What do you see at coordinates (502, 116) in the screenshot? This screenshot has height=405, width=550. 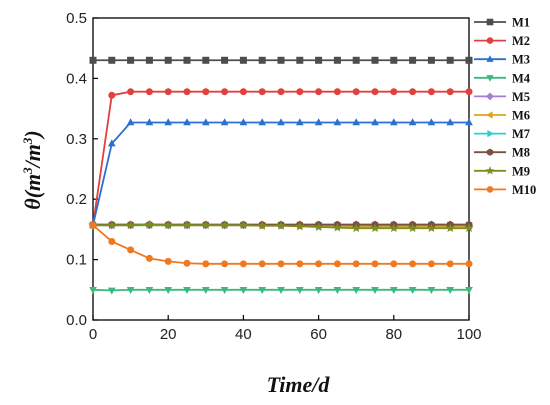 I see `legend-item-m6: M6` at bounding box center [502, 116].